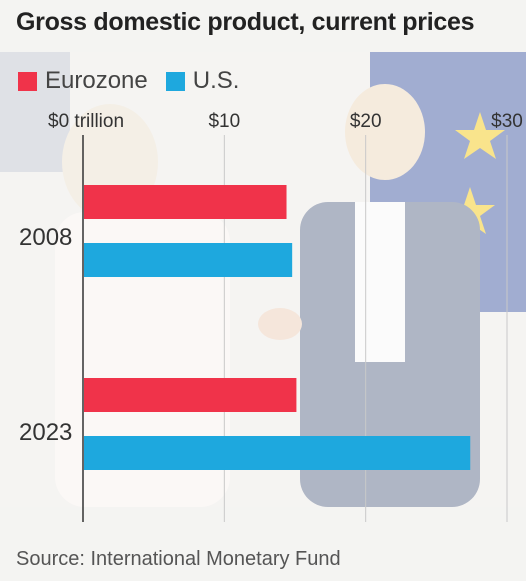 The width and height of the screenshot is (526, 581). I want to click on legend-swatch-us, so click(175, 81).